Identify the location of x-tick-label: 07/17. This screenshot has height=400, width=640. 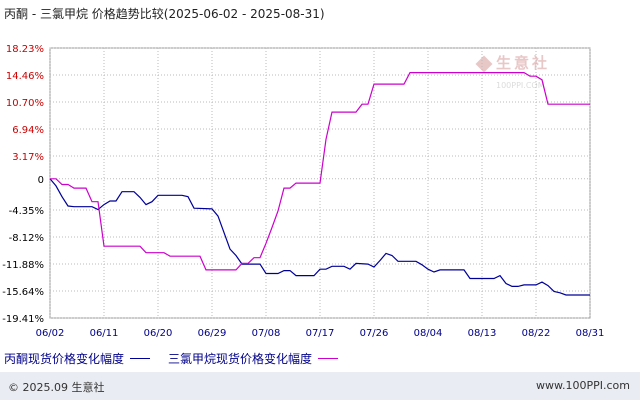
(320, 333).